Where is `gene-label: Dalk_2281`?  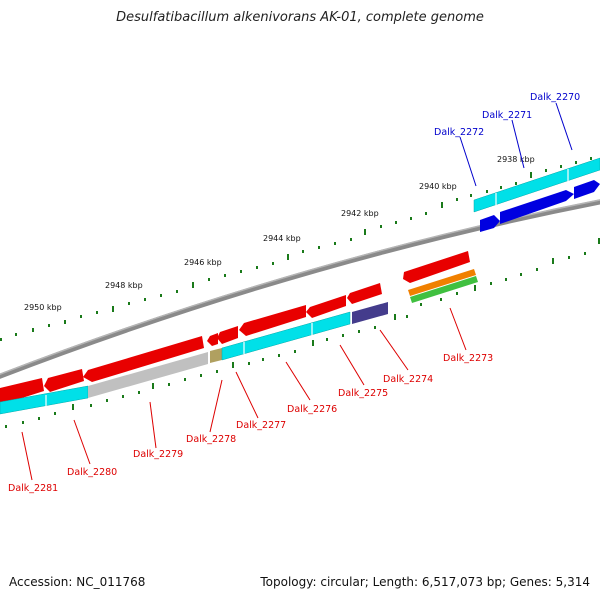 gene-label: Dalk_2281 is located at coordinates (33, 488).